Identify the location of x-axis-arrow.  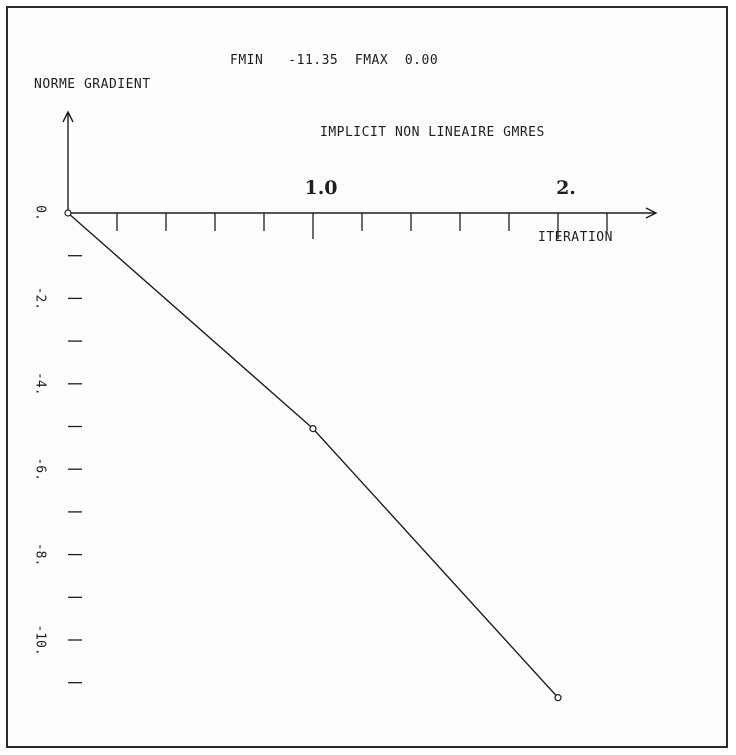
(651, 213).